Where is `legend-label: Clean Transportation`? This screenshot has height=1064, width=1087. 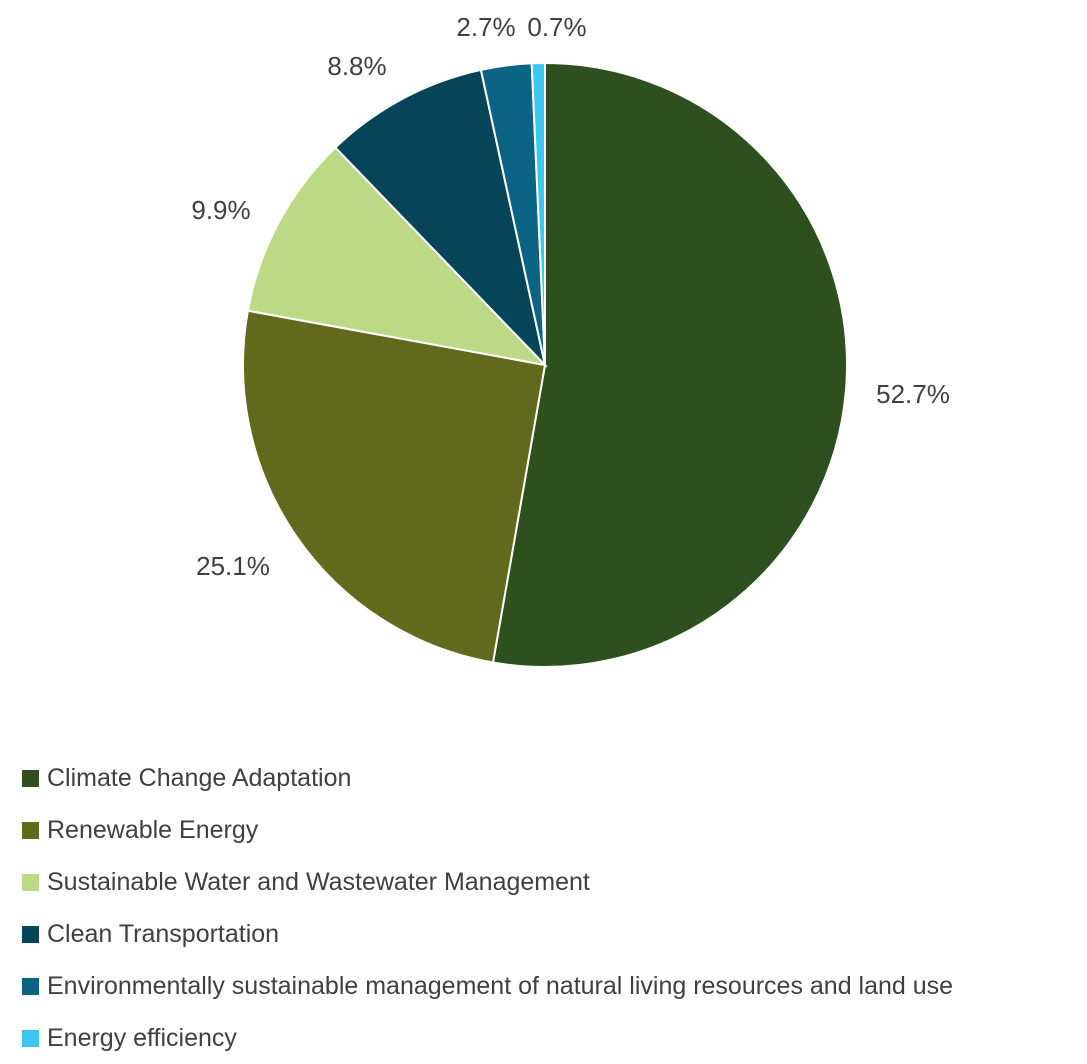
legend-label: Clean Transportation is located at coordinates (163, 933).